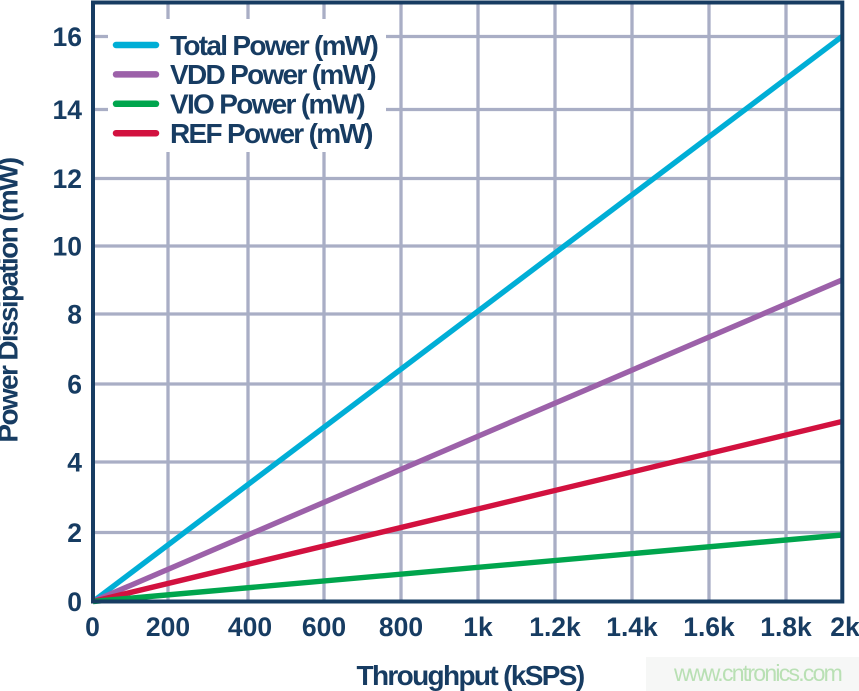 The width and height of the screenshot is (859, 691). Describe the element at coordinates (74, 384) in the screenshot. I see `svg-text: 6` at that location.